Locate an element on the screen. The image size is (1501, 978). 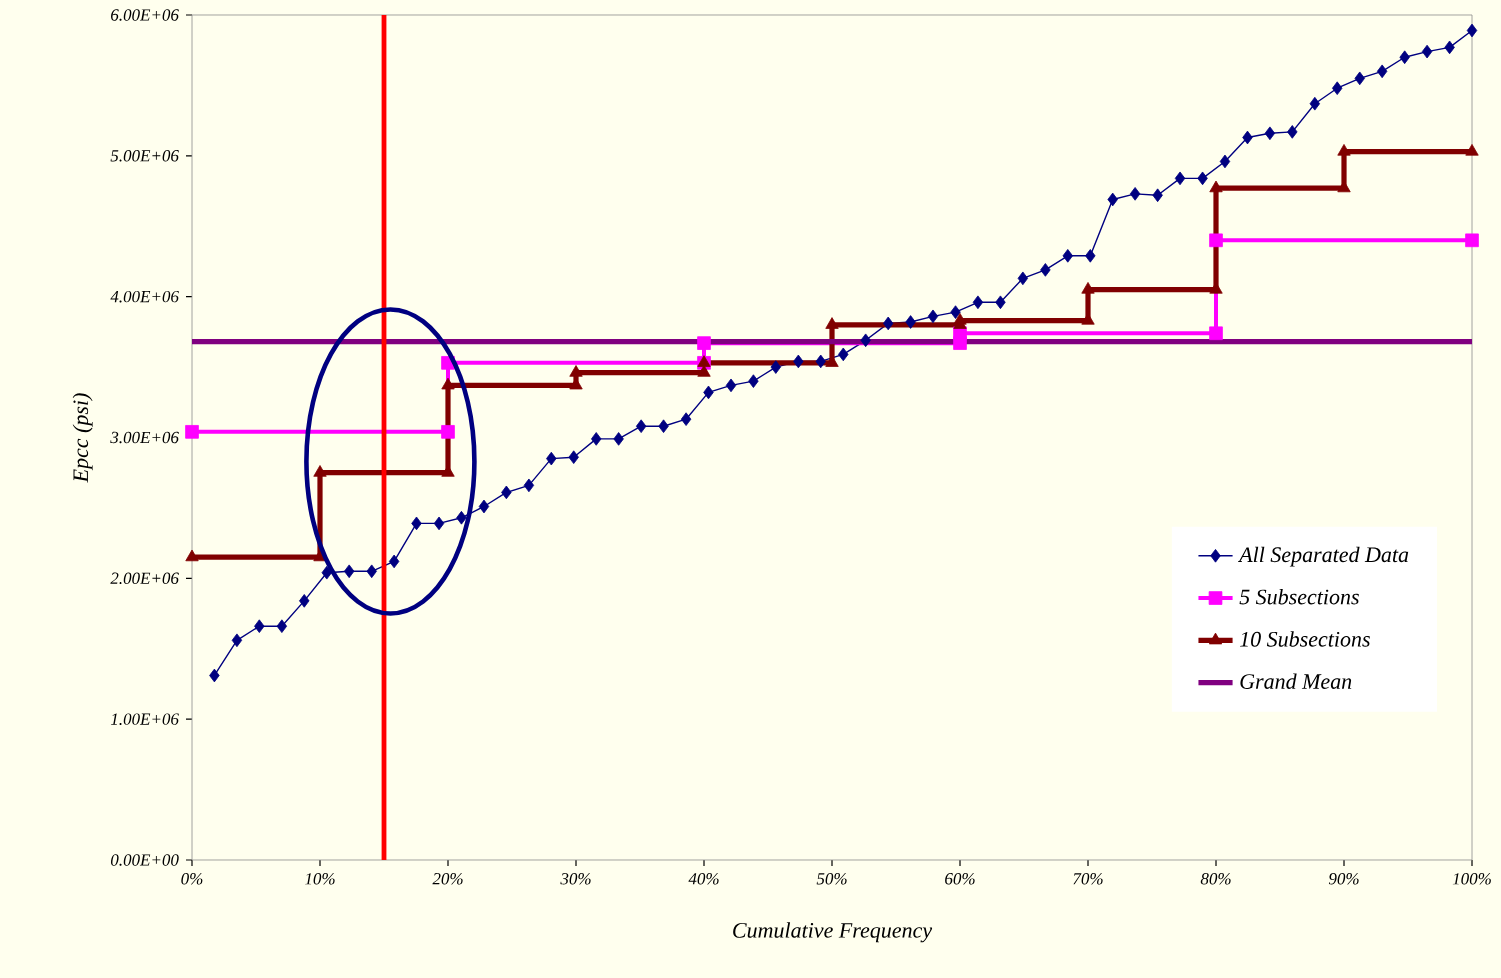
legend-label: All Separated Data is located at coordinates (1323, 556).